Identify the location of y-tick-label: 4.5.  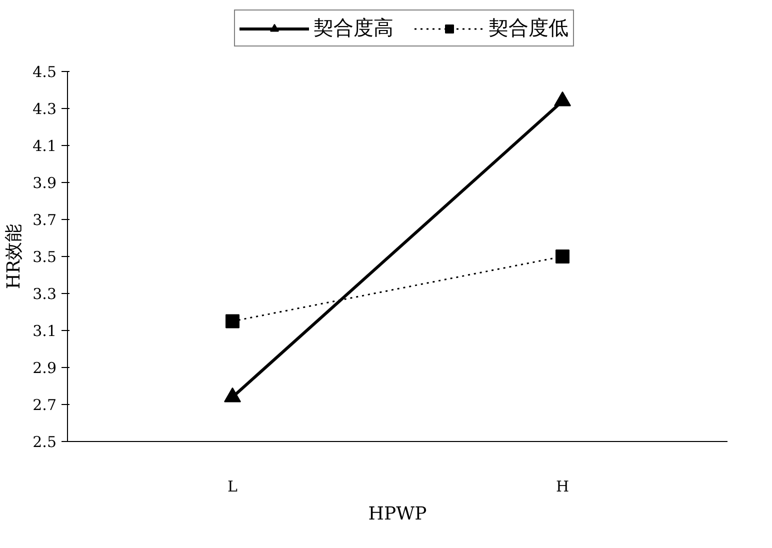
(44, 72).